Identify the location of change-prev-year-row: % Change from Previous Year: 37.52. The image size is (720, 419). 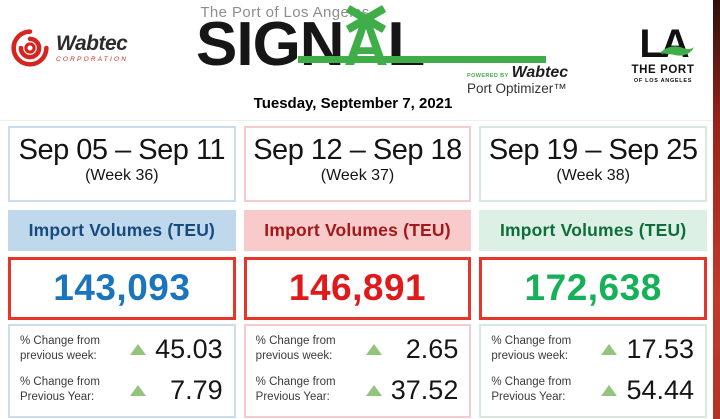
(359, 390).